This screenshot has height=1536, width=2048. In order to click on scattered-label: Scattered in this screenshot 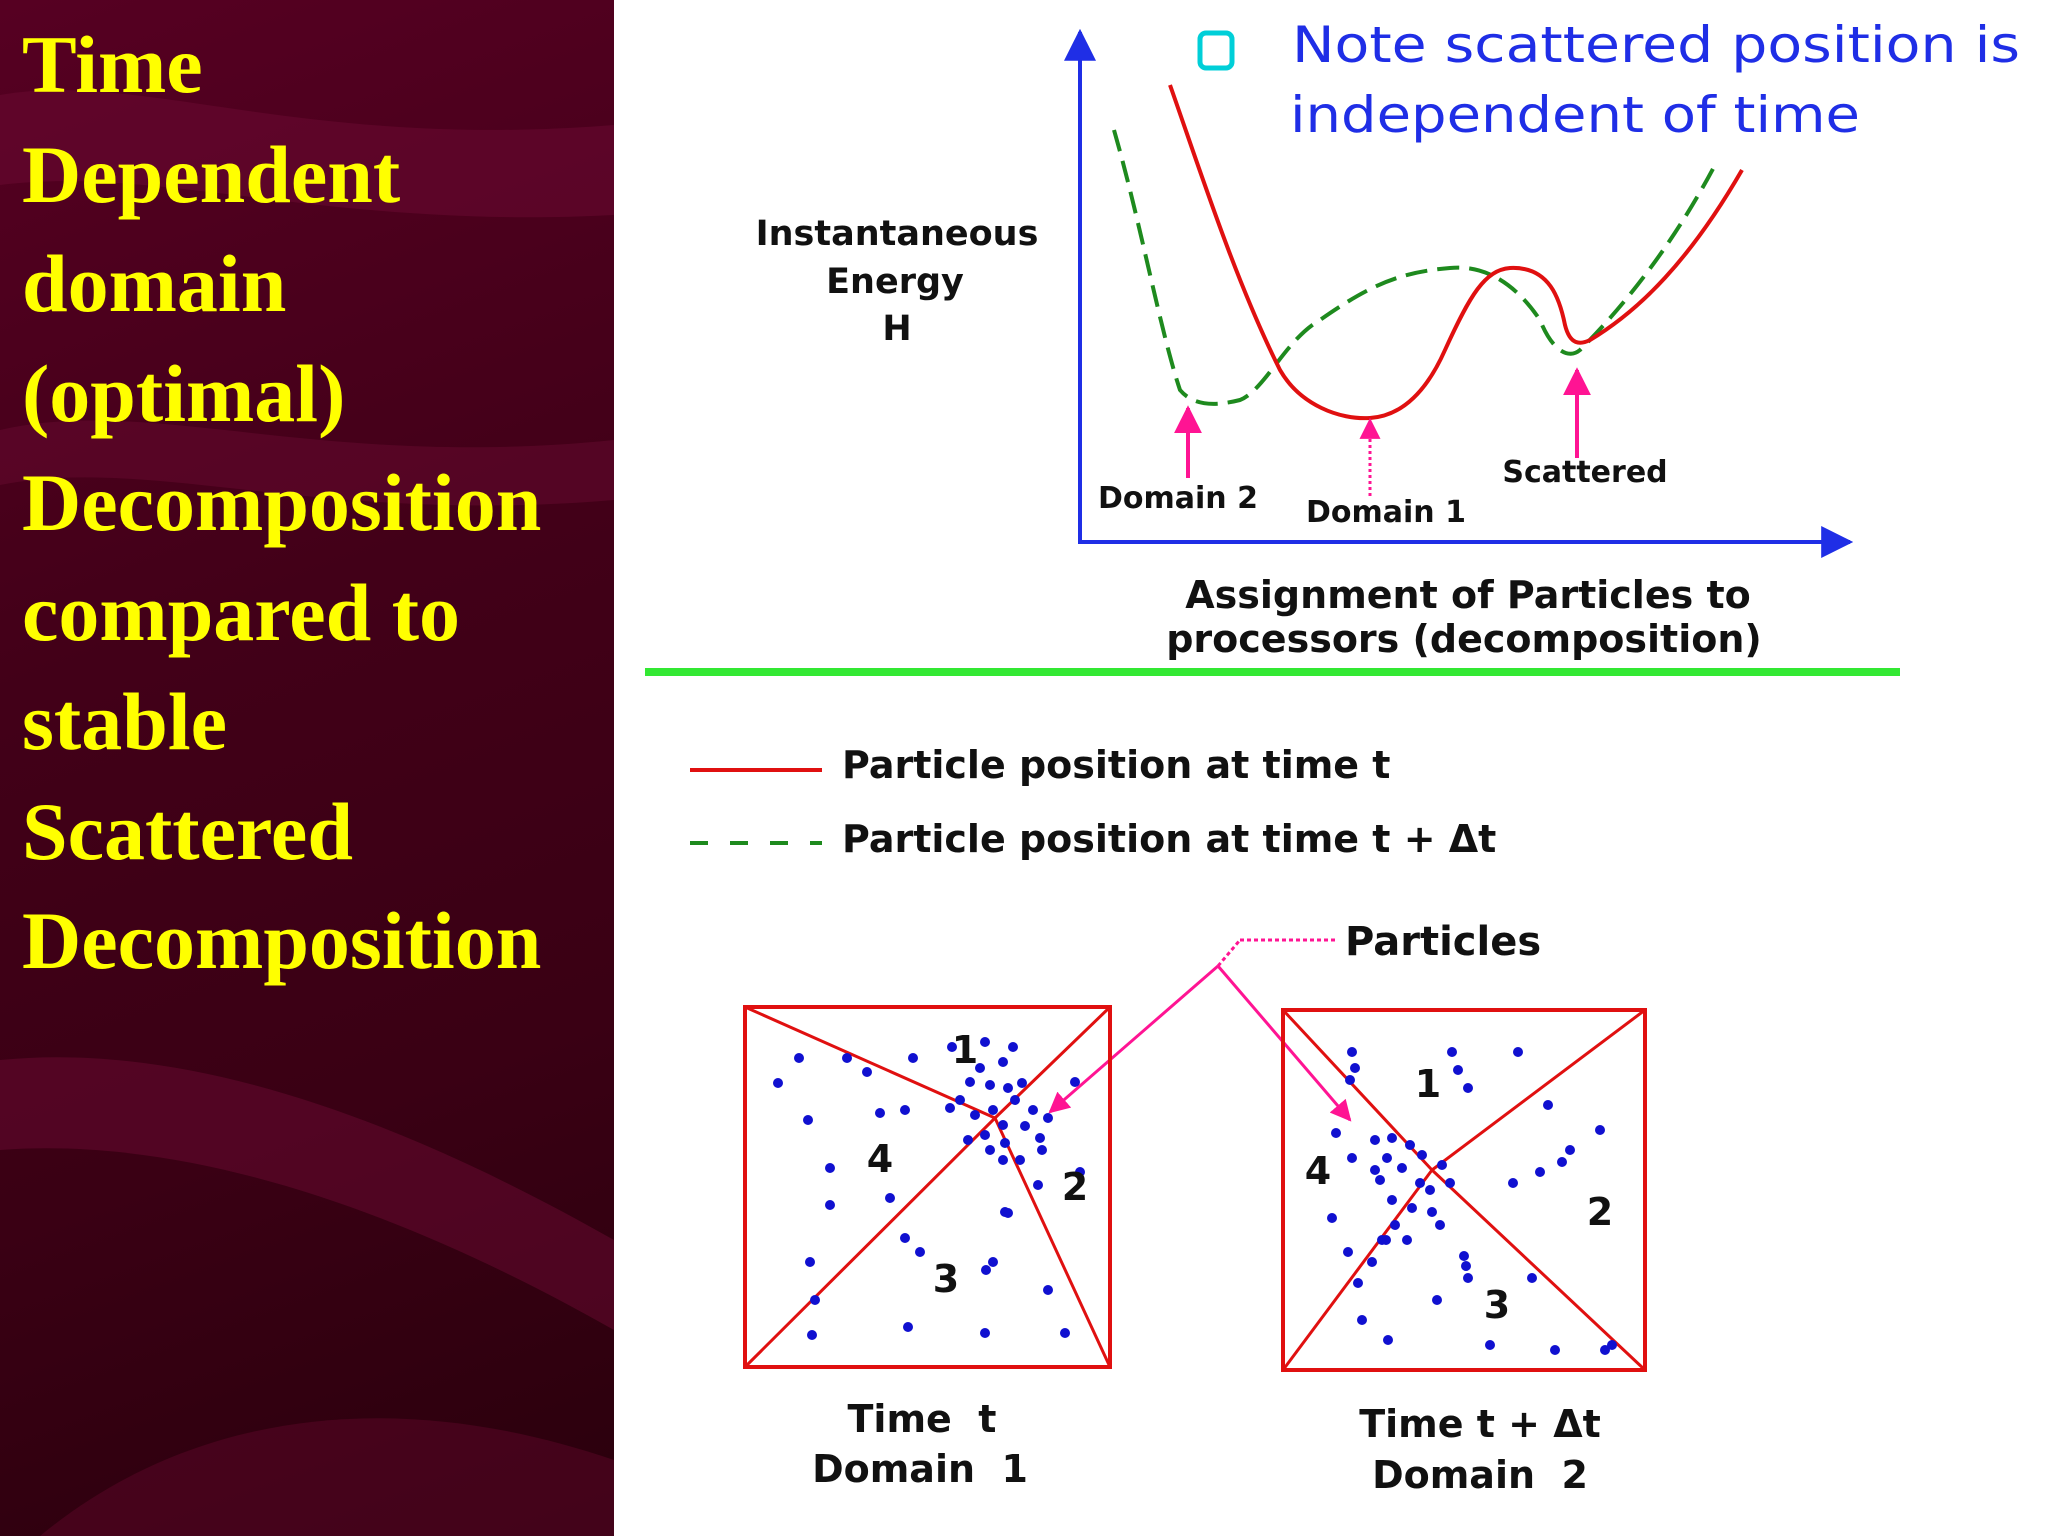, I will do `click(1584, 472)`.